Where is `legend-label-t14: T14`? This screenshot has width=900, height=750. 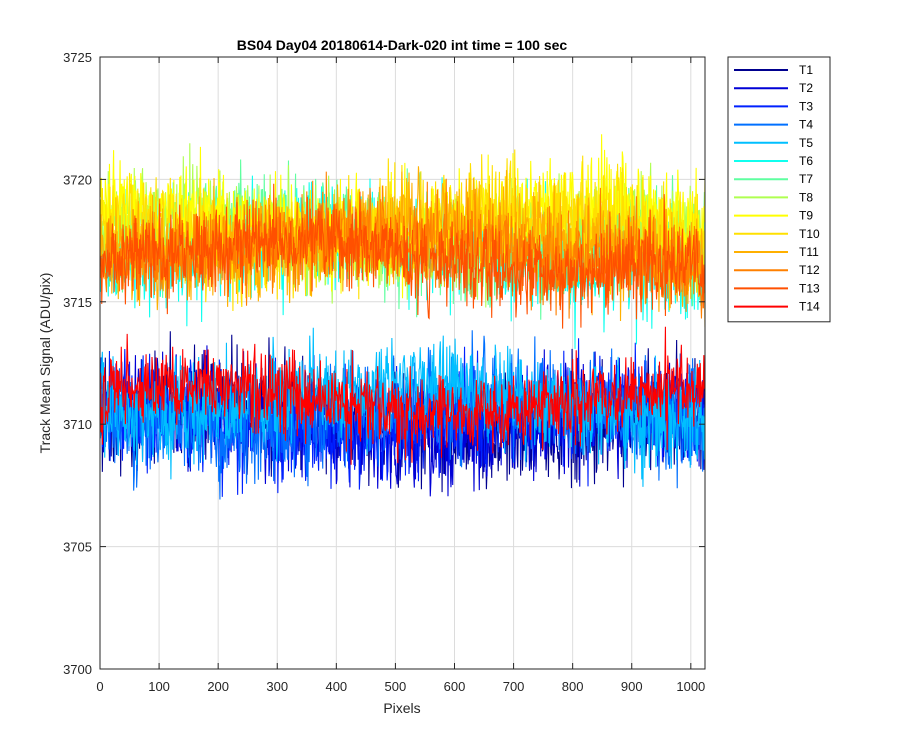 legend-label-t14: T14 is located at coordinates (809, 307).